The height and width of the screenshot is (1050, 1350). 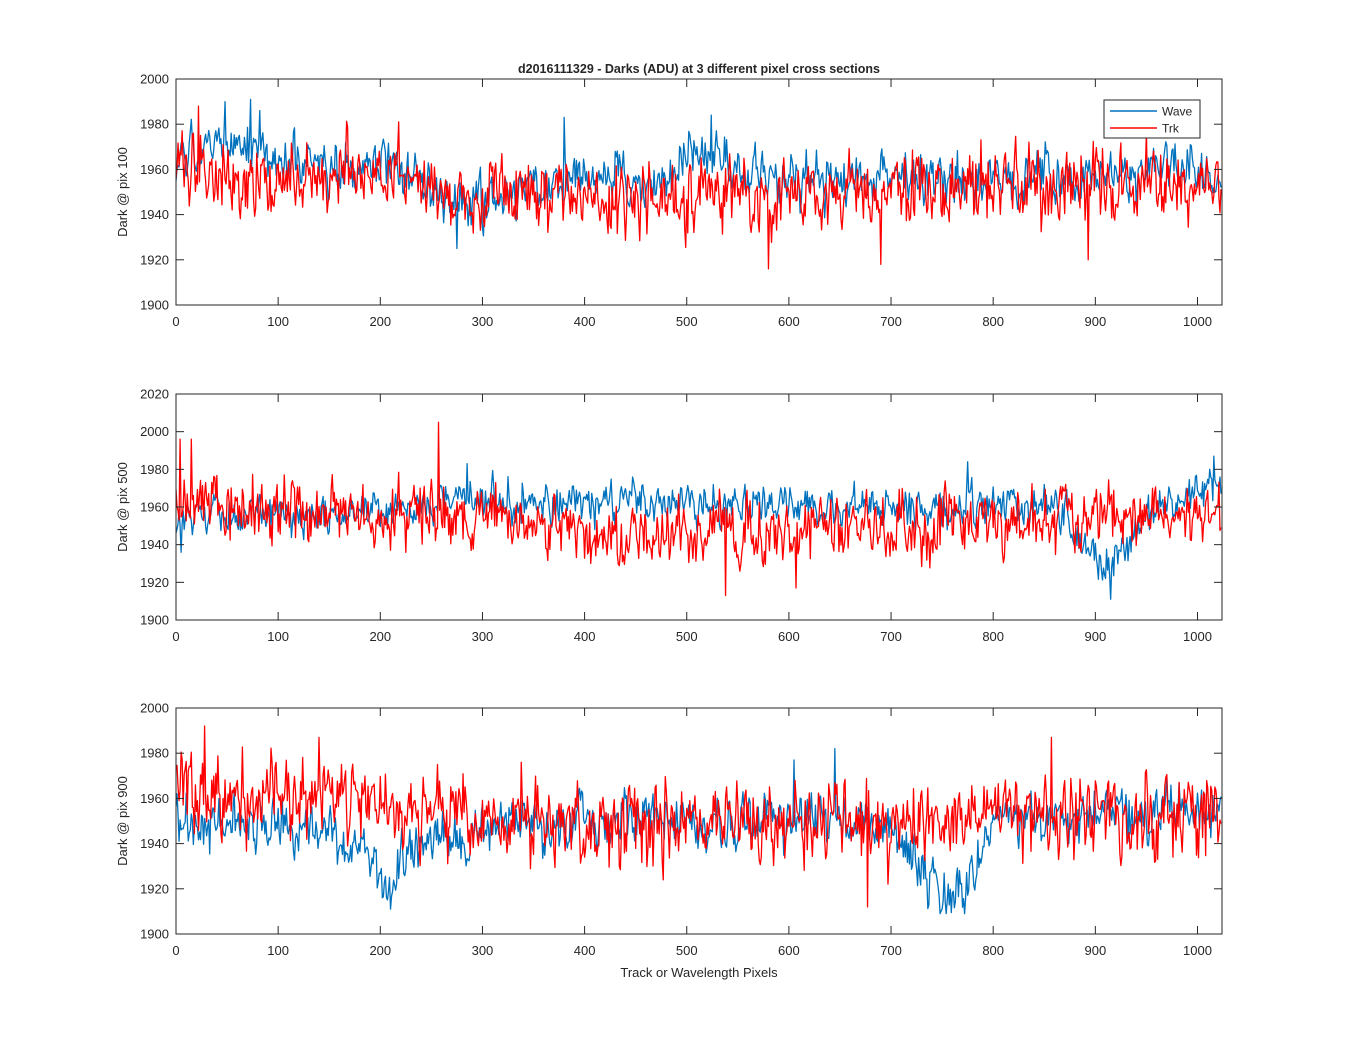 I want to click on legend: Wave Trk, so click(x=1152, y=119).